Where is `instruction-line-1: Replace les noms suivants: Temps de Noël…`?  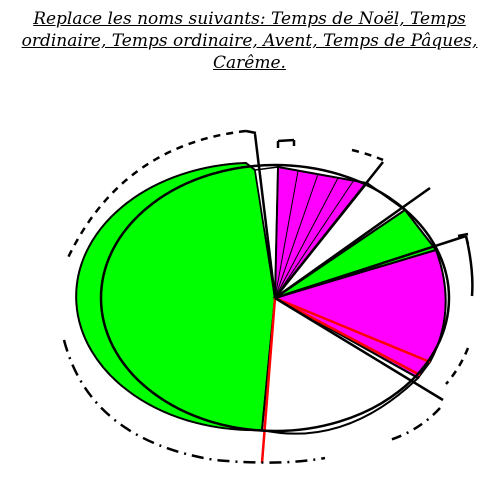 instruction-line-1: Replace les noms suivants: Temps de Noël… is located at coordinates (249, 19).